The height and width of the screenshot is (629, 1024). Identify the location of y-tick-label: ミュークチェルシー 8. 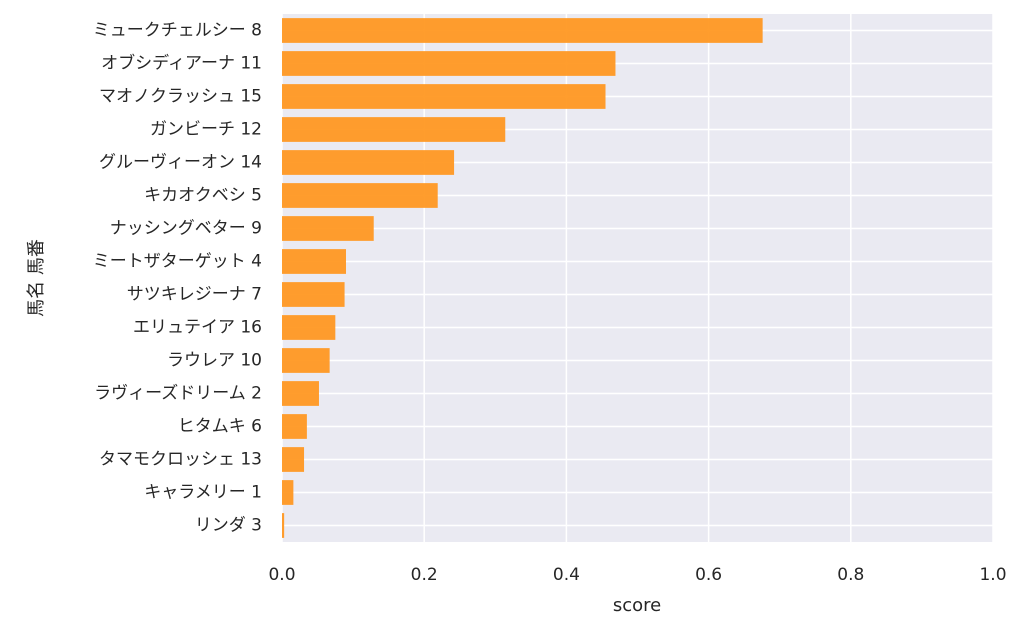
(177, 31).